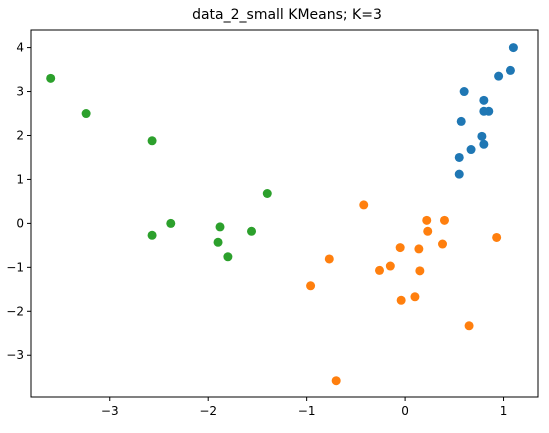 The width and height of the screenshot is (549, 433). What do you see at coordinates (20, 223) in the screenshot?
I see `y-tick-label: 0` at bounding box center [20, 223].